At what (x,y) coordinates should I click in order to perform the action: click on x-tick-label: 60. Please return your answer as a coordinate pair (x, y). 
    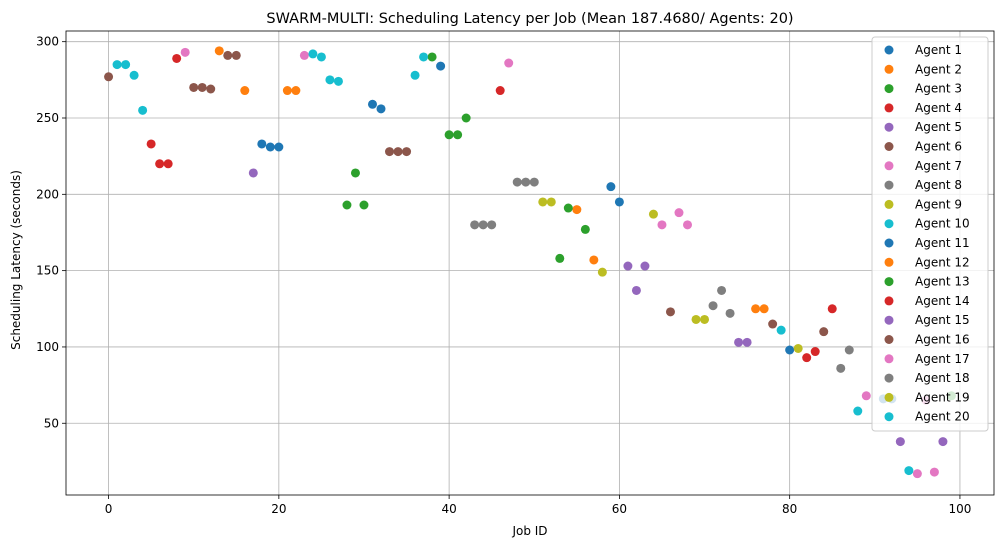
    Looking at the image, I should click on (619, 509).